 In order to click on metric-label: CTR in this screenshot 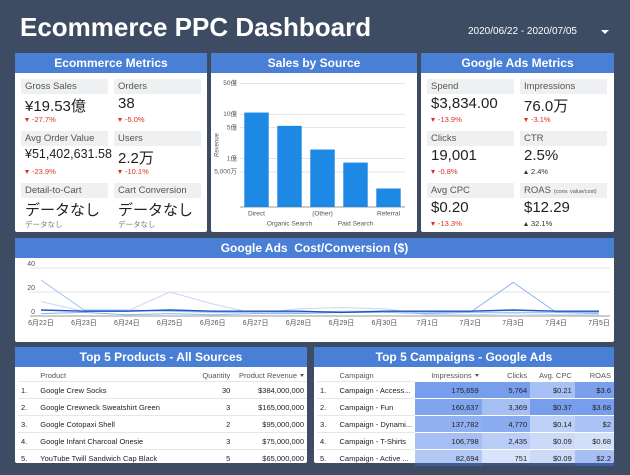, I will do `click(563, 138)`.